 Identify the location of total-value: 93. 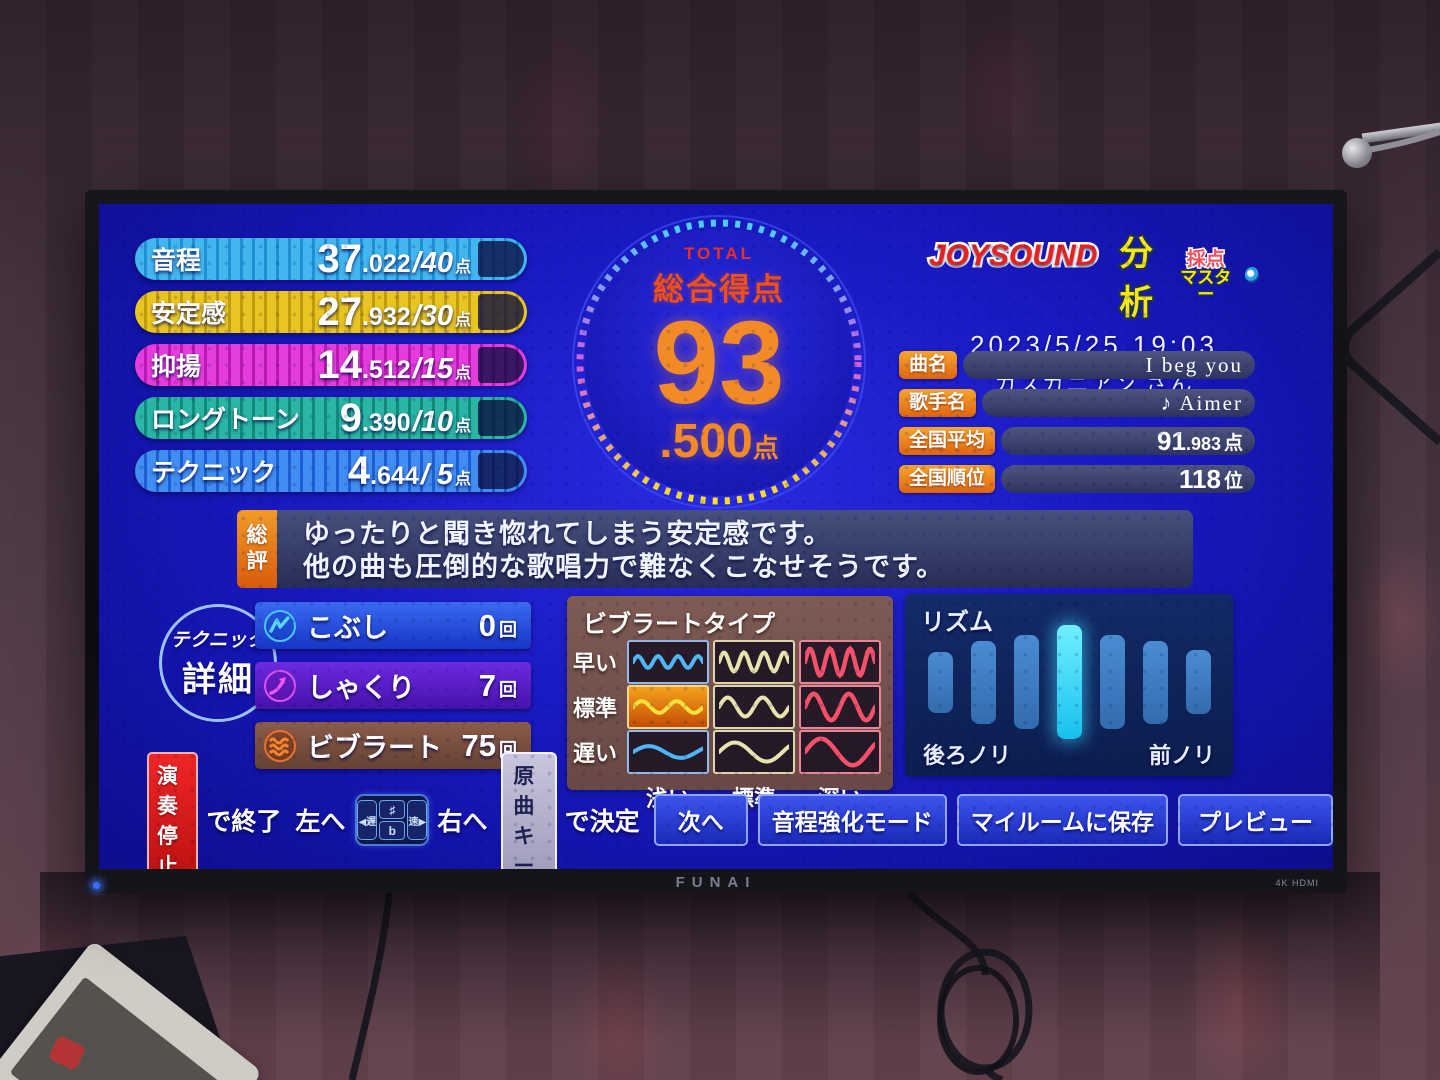
(719, 363).